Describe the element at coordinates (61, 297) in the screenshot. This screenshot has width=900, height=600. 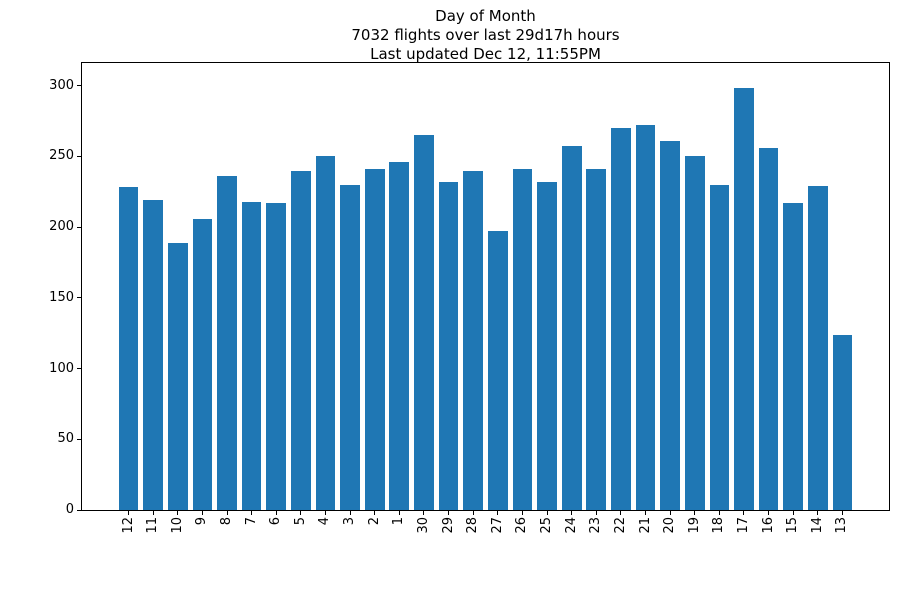
I see `y-tick-label-150: 150` at that location.